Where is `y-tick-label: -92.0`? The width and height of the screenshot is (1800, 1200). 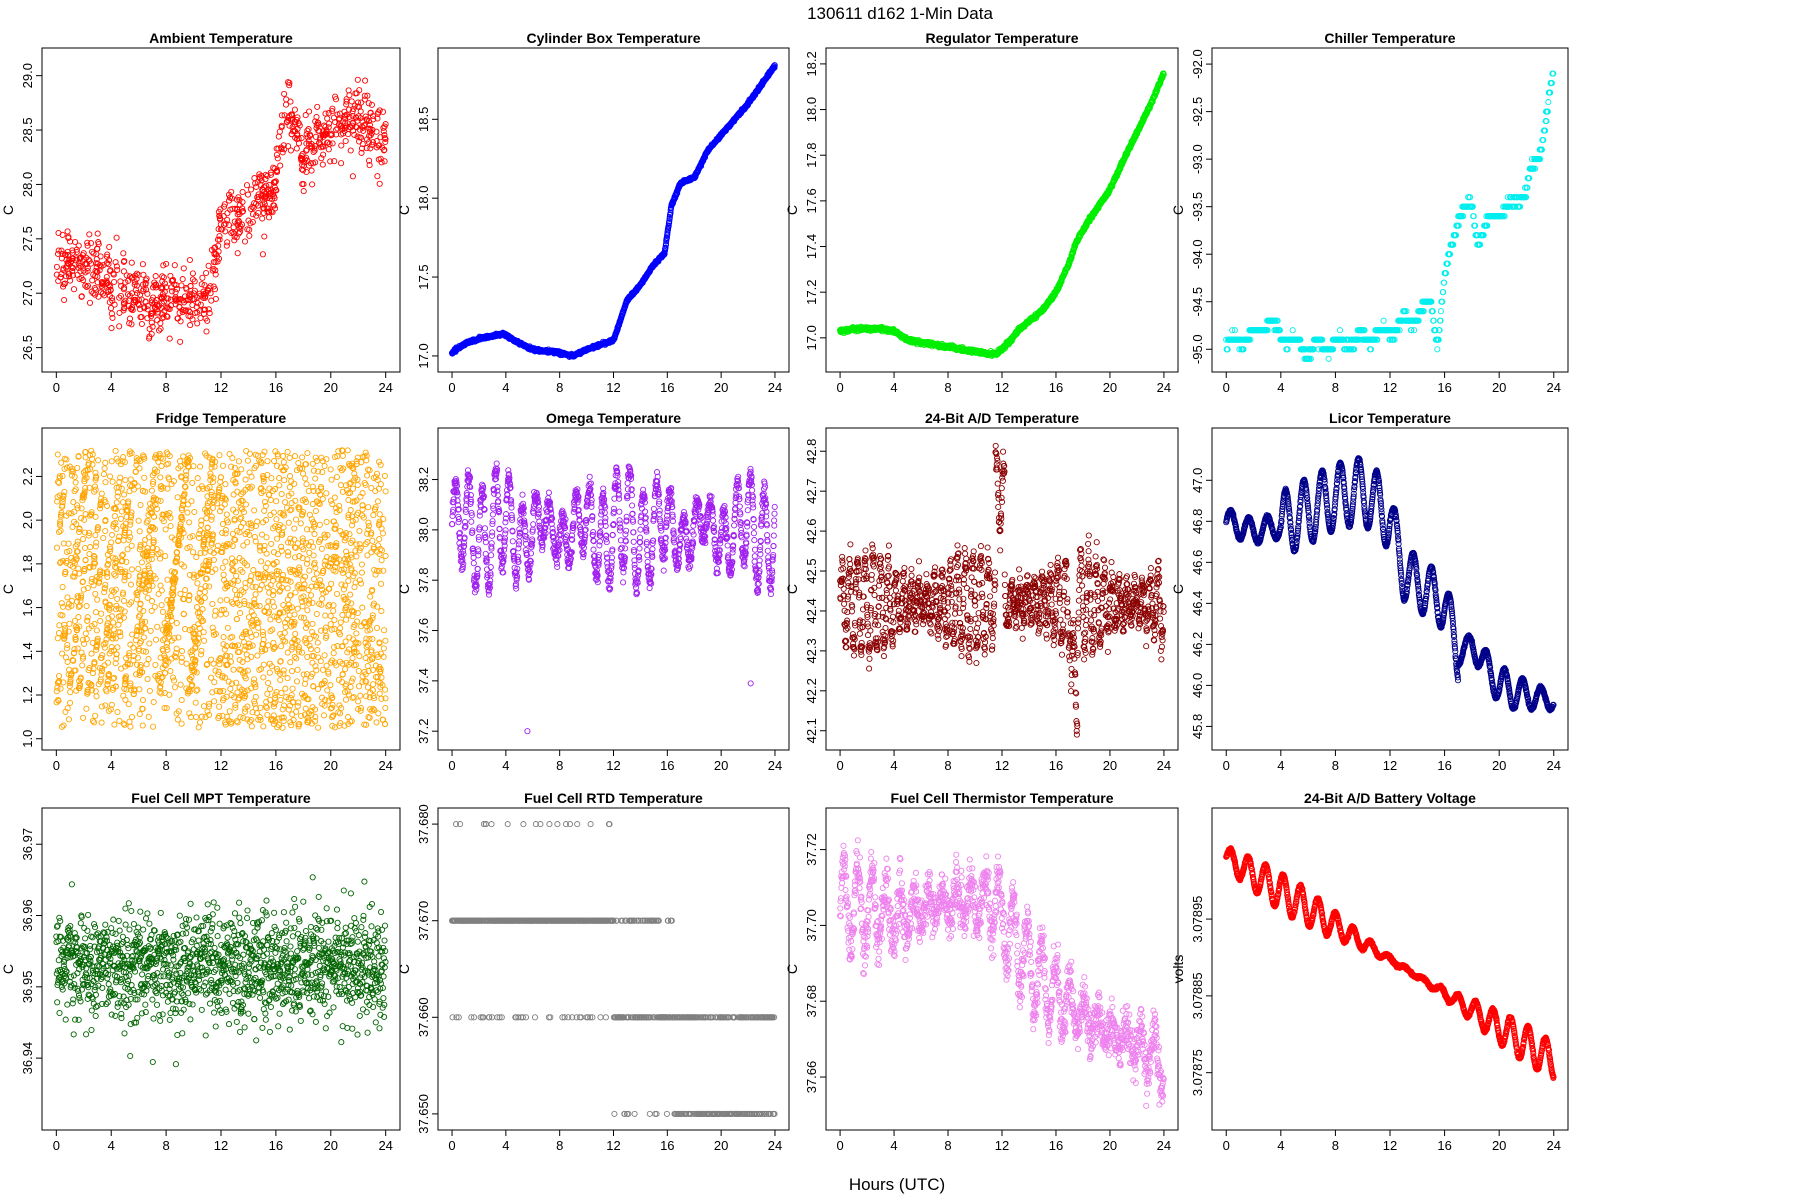 y-tick-label: -92.0 is located at coordinates (1197, 64).